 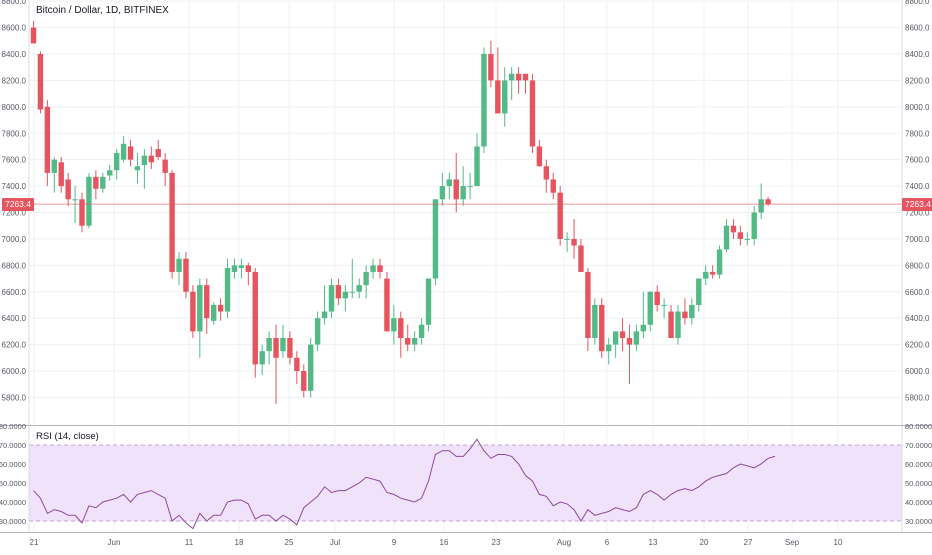 I want to click on y-tick-label-left: 5800.0, so click(x=14, y=397).